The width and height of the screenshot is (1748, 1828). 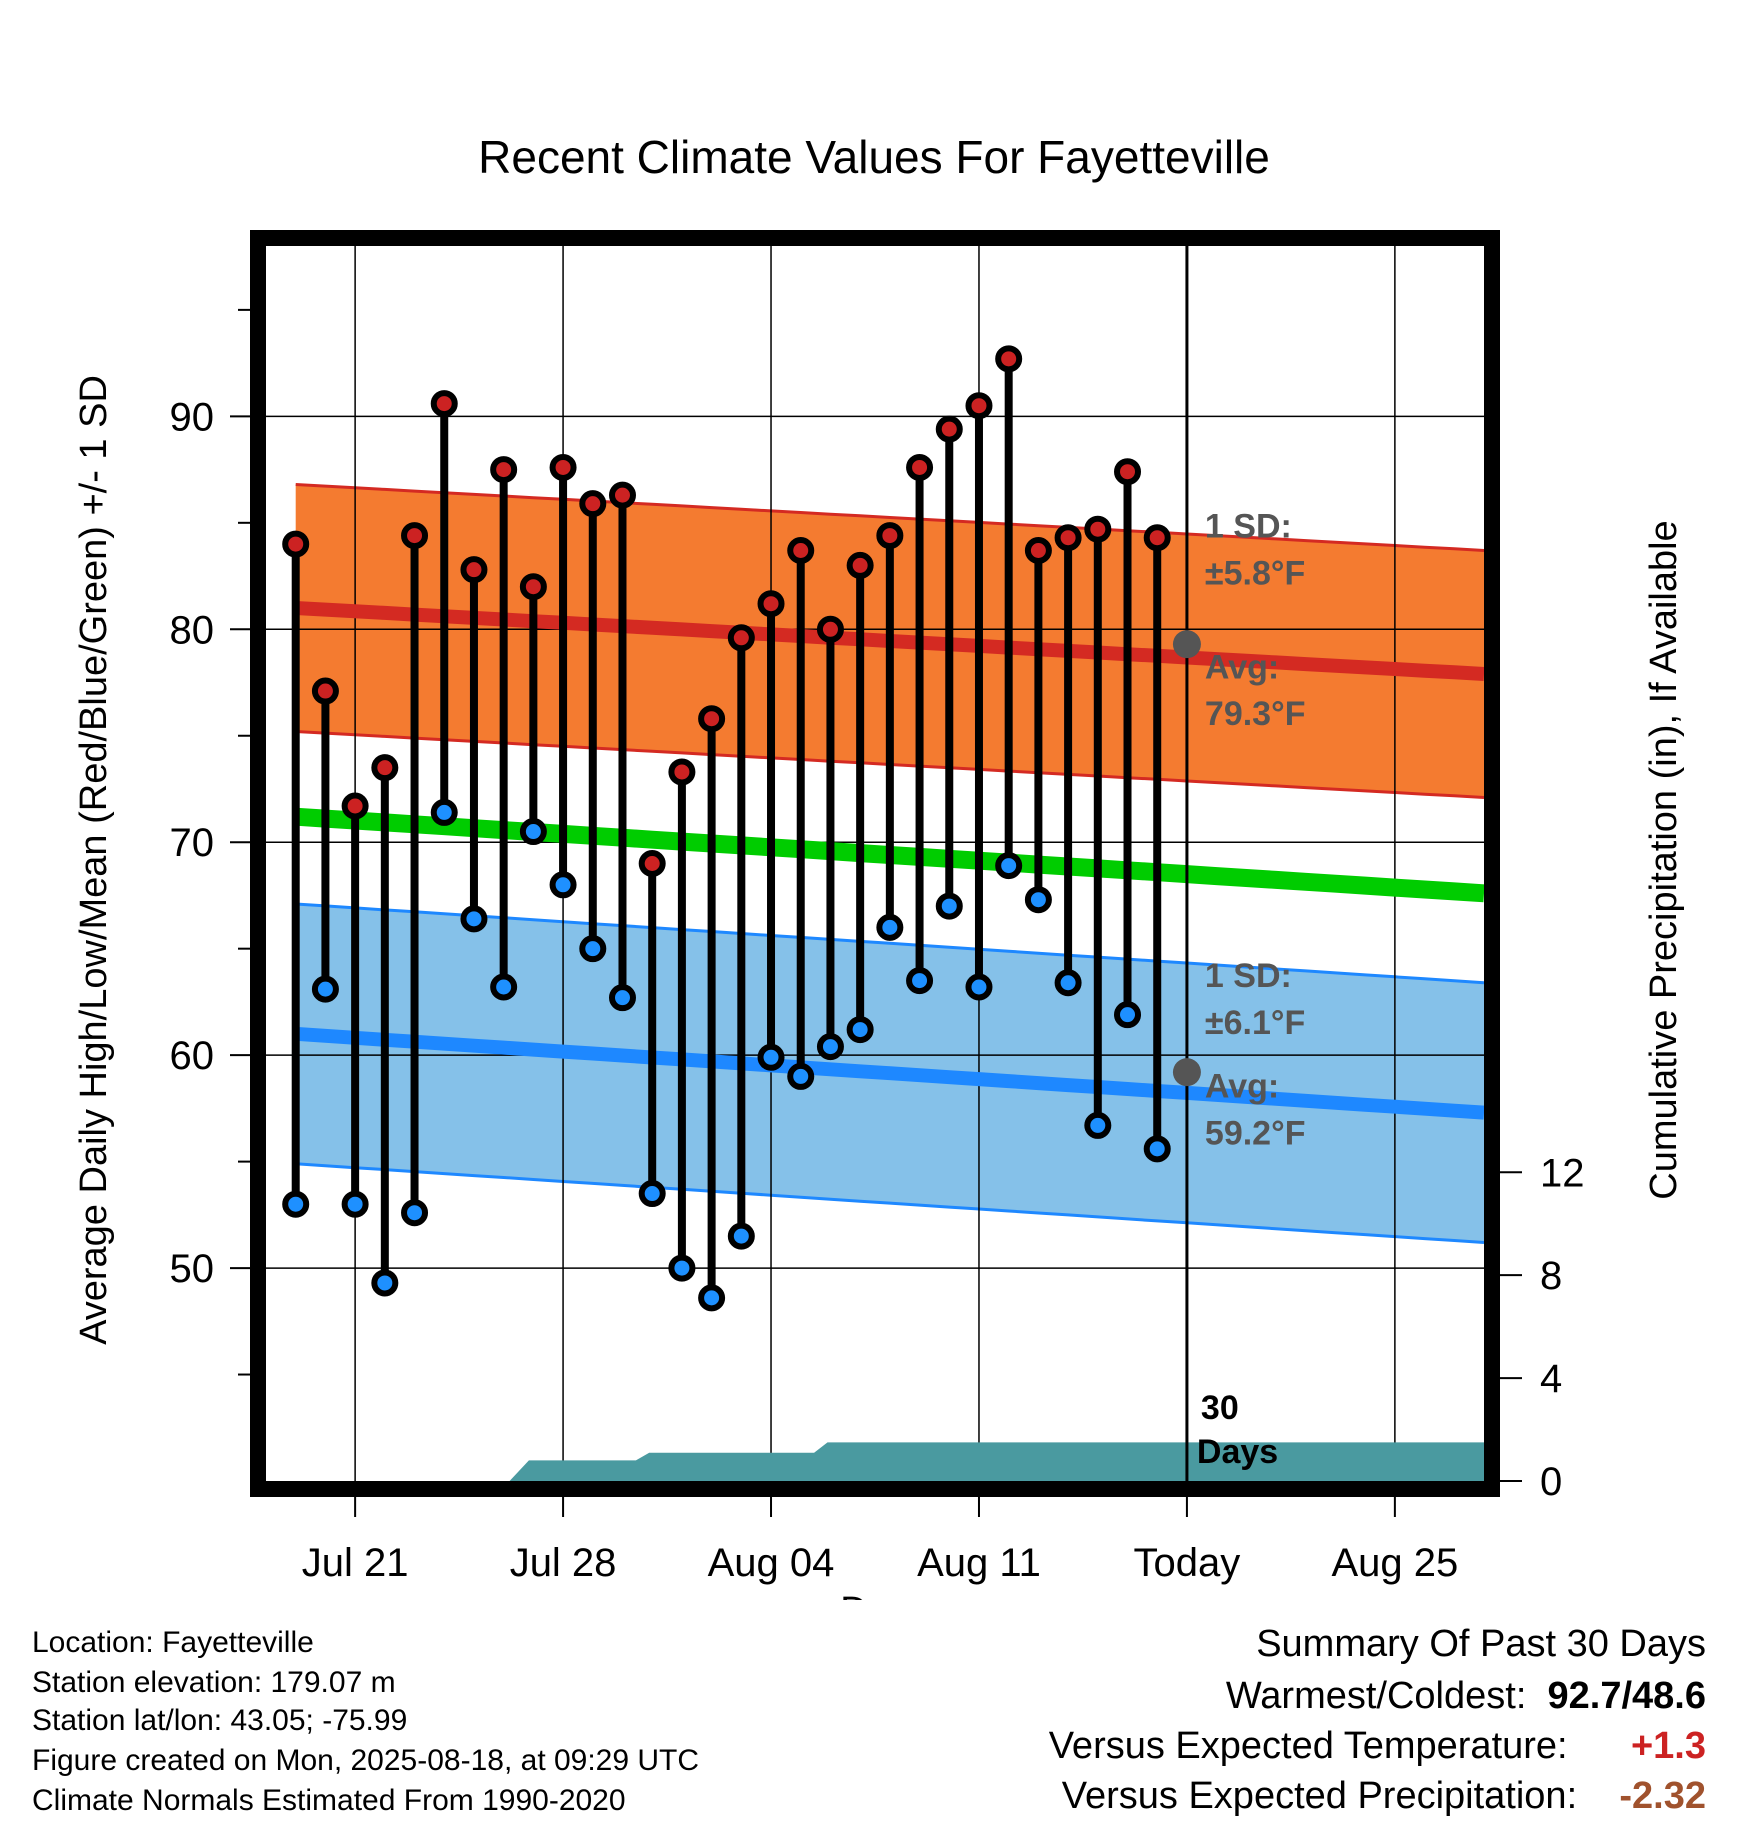 I want to click on x-tick-label: Today, so click(x=1187, y=1563).